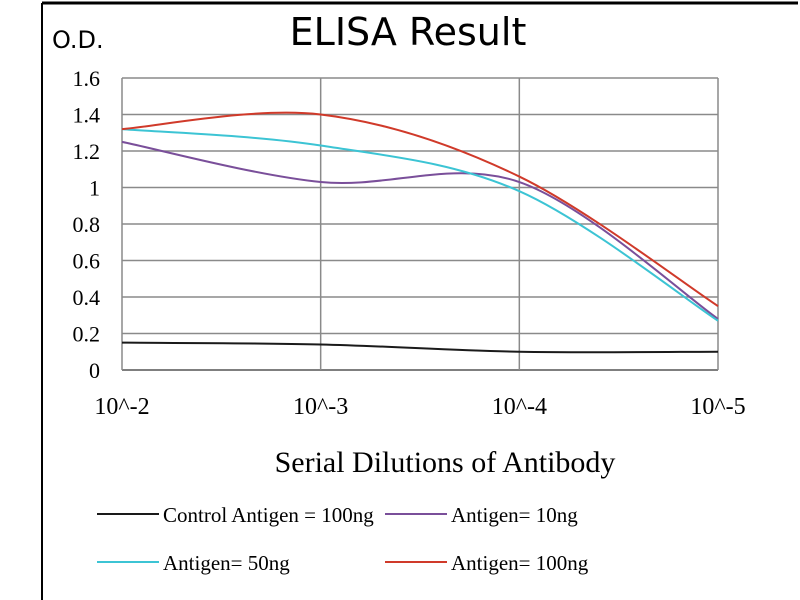 This screenshot has width=800, height=600. Describe the element at coordinates (520, 563) in the screenshot. I see `legend-label: Antigen= 100ng` at that location.